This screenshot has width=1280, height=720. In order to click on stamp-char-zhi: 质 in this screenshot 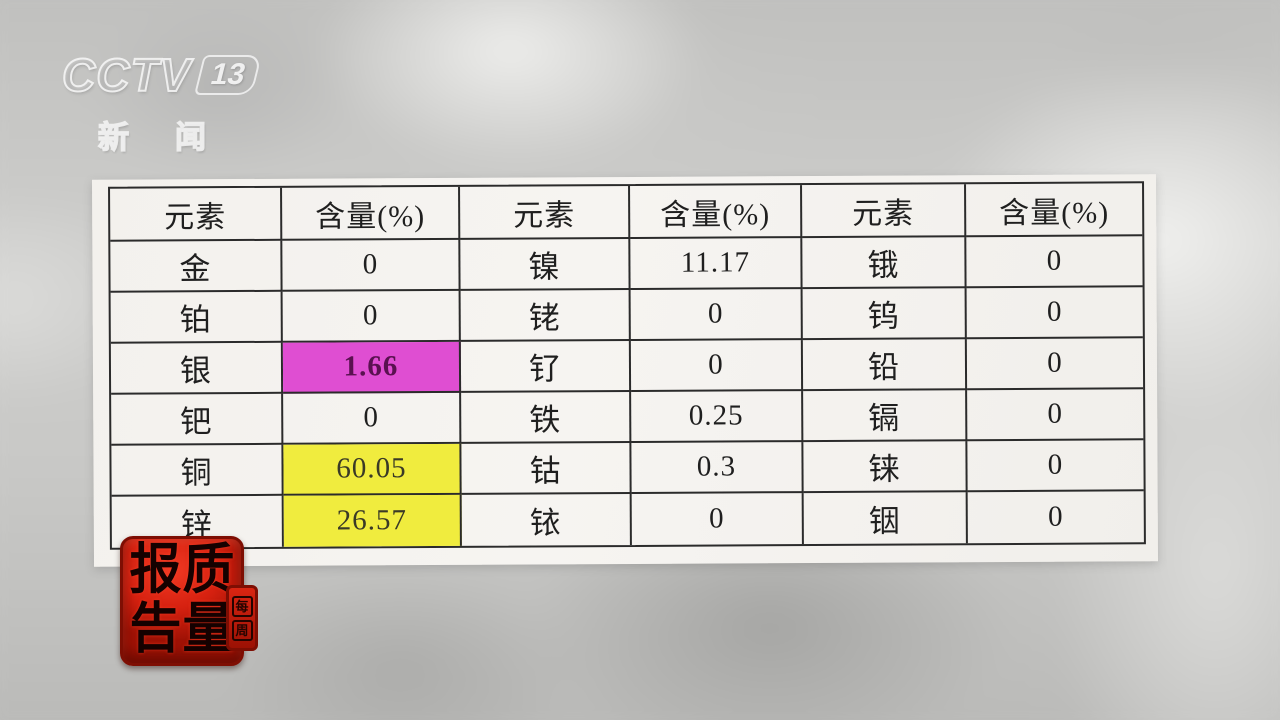, I will do `click(208, 570)`.